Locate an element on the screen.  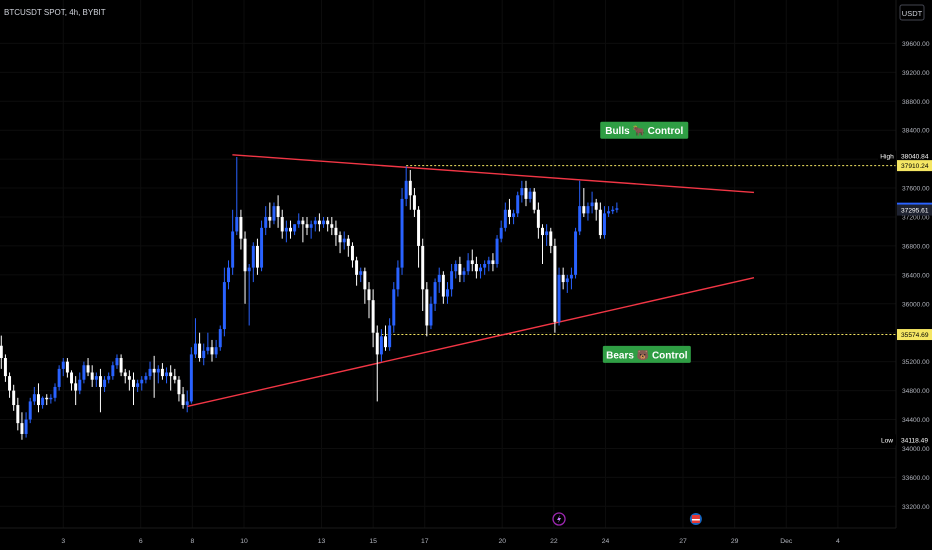
time-tick-label: 8 is located at coordinates (192, 541).